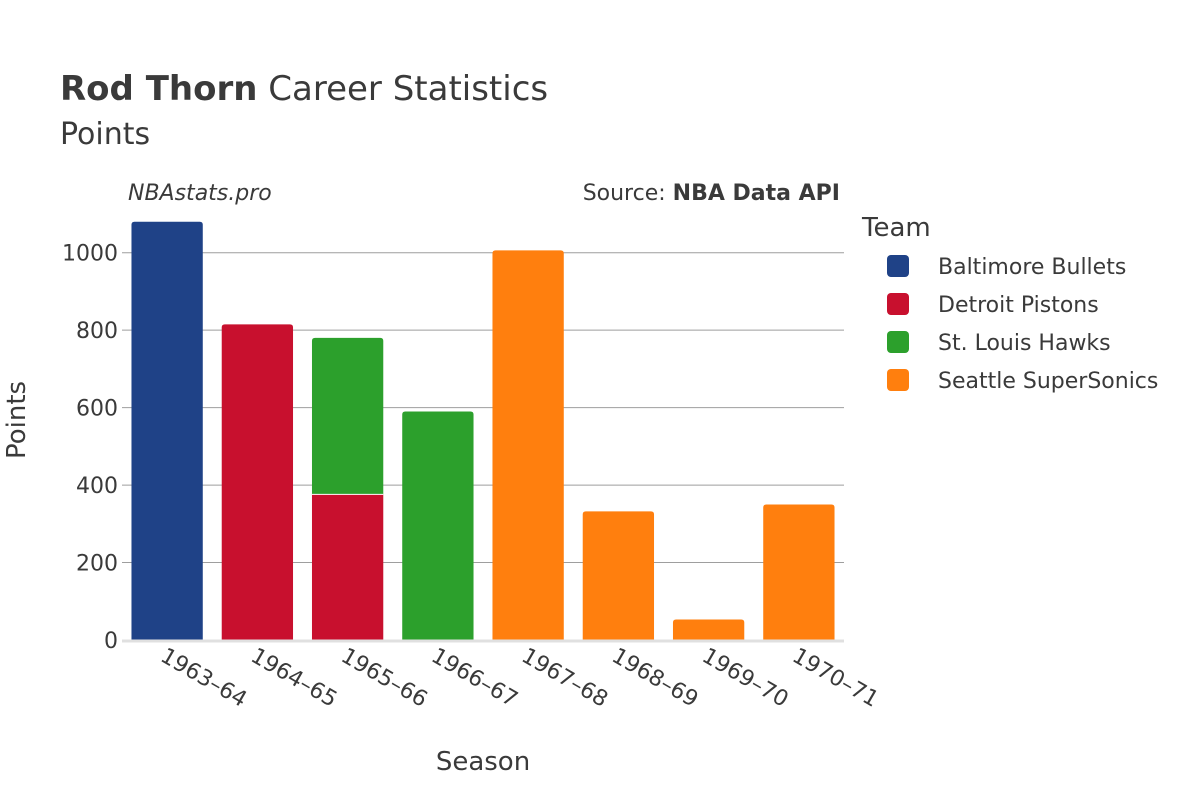 This screenshot has height=800, width=1200. Describe the element at coordinates (1018, 305) in the screenshot. I see `legend-label: Detroit Pistons` at that location.